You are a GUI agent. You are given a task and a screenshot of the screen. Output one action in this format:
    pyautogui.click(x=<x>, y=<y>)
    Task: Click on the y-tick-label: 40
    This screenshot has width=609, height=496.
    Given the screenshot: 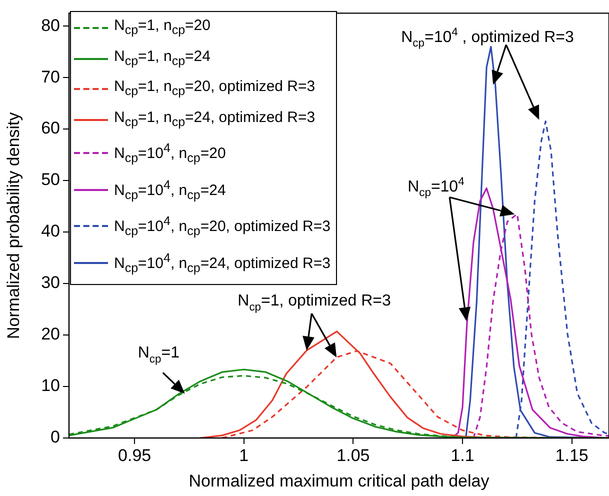 What is the action you would take?
    pyautogui.click(x=50, y=231)
    